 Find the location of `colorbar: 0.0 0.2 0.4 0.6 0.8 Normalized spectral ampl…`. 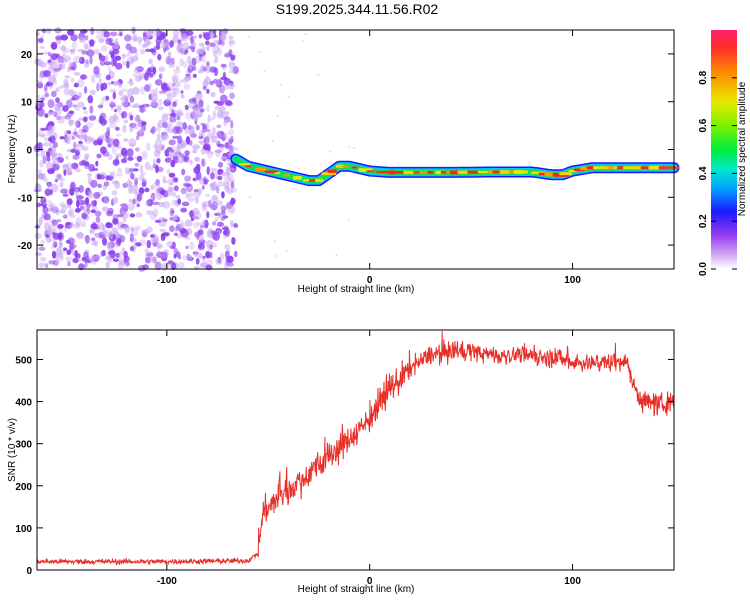

colorbar: 0.0 0.2 0.4 0.6 0.8 Normalized spectral ampl… is located at coordinates (723, 153).